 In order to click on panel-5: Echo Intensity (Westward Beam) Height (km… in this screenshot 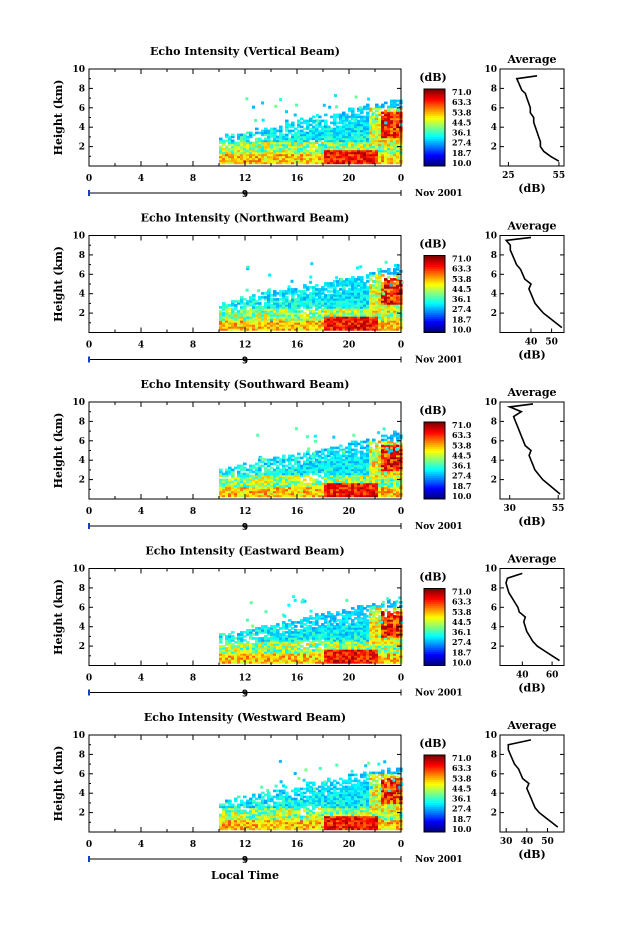, I will do `click(308, 788)`.